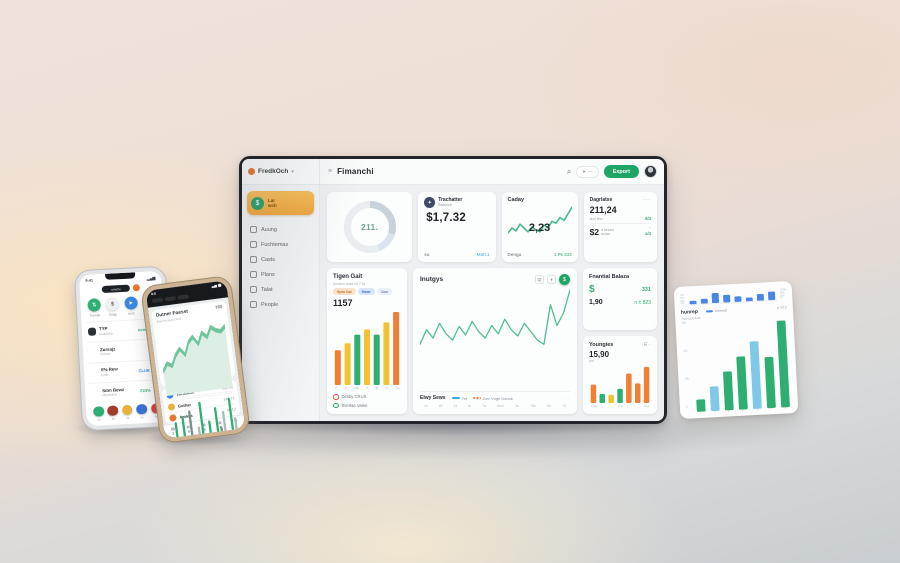  Describe the element at coordinates (144, 370) in the screenshot. I see `row-value: CLUB` at that location.